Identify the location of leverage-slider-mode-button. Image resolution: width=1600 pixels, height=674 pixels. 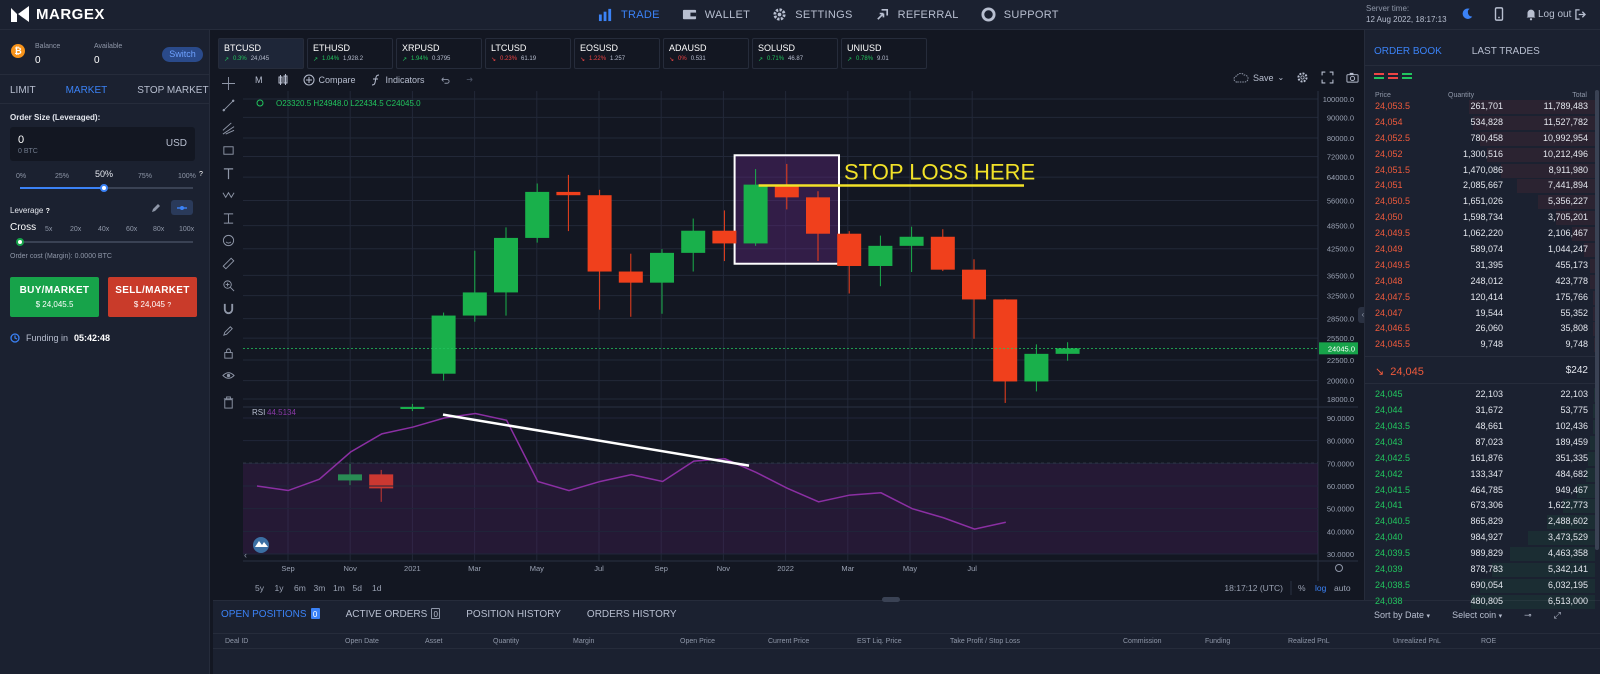
(182, 207).